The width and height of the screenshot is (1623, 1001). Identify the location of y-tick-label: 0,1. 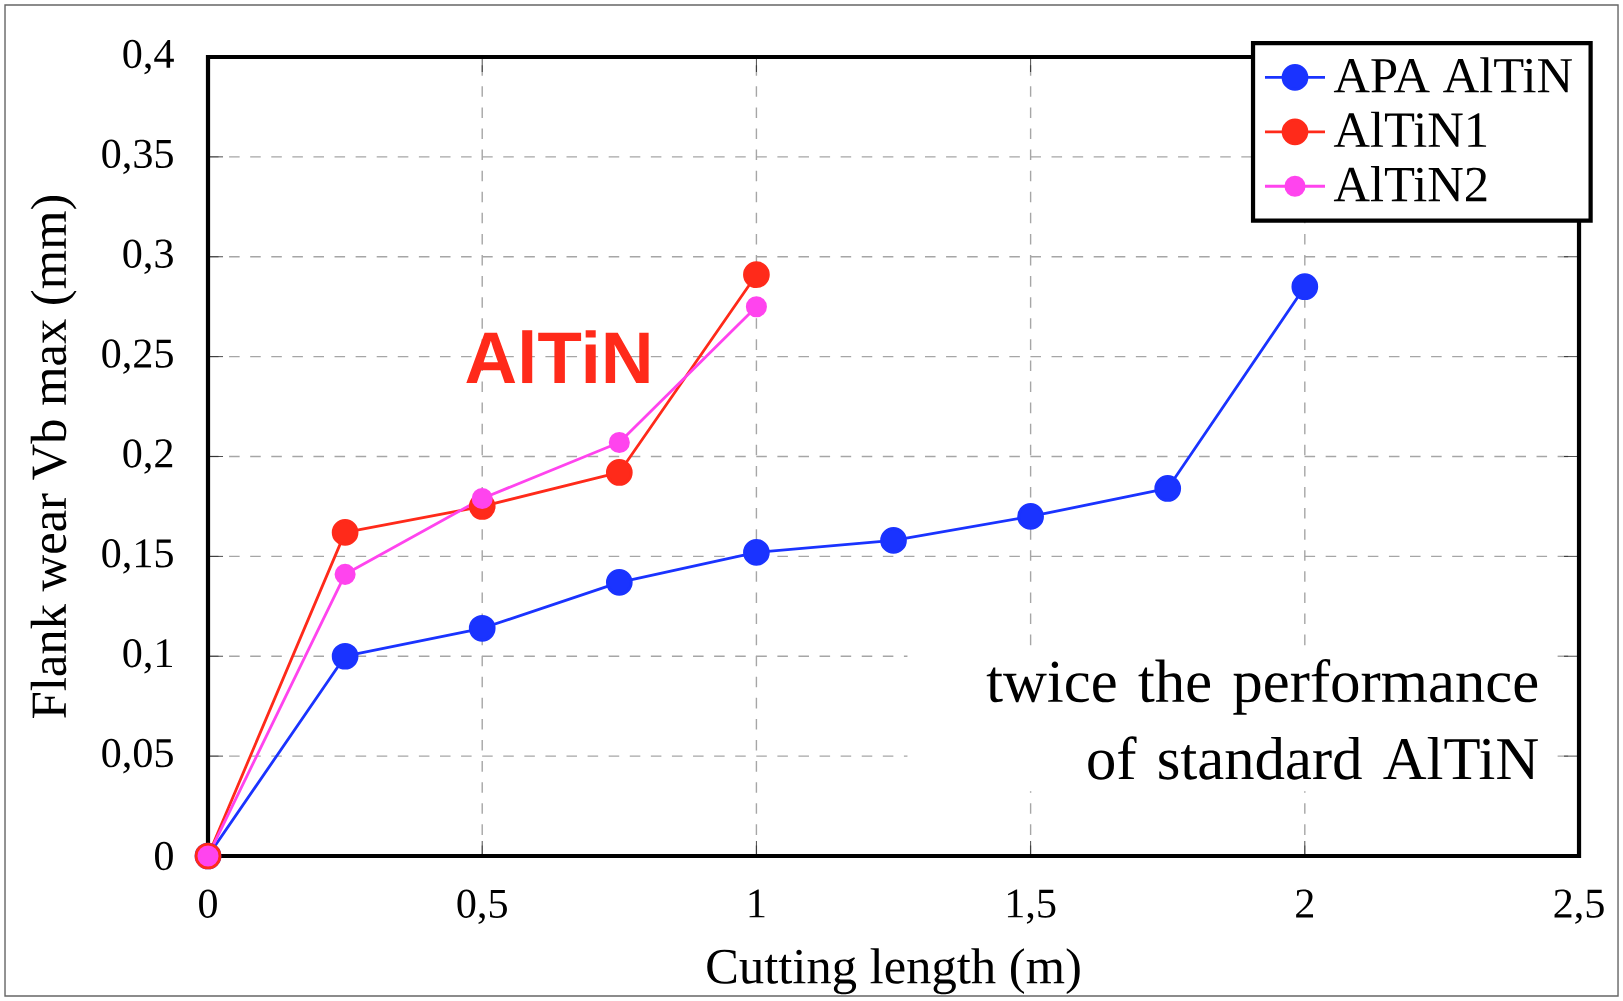
(147, 656).